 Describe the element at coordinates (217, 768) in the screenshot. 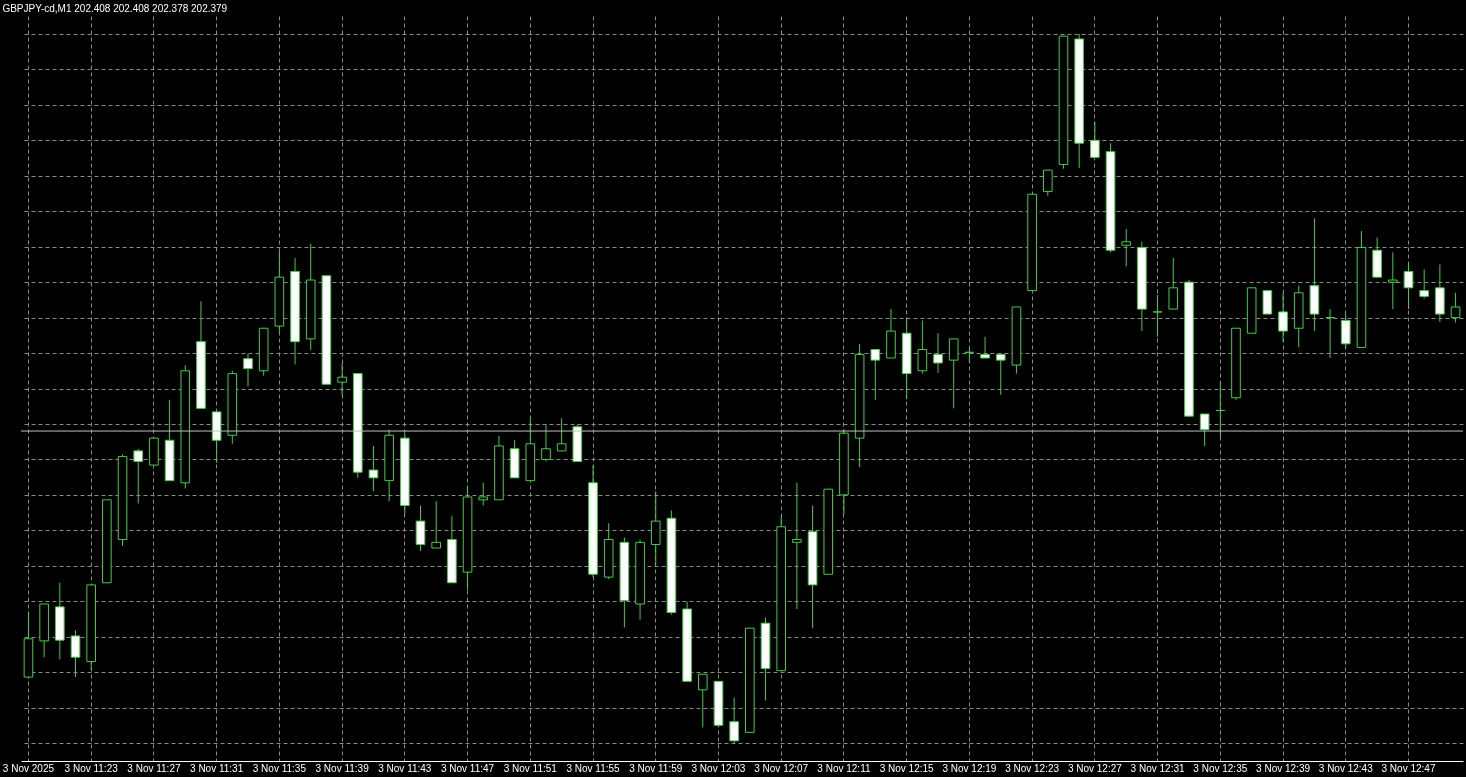

I see `x-tick-label: 3 Nov 11:31` at that location.